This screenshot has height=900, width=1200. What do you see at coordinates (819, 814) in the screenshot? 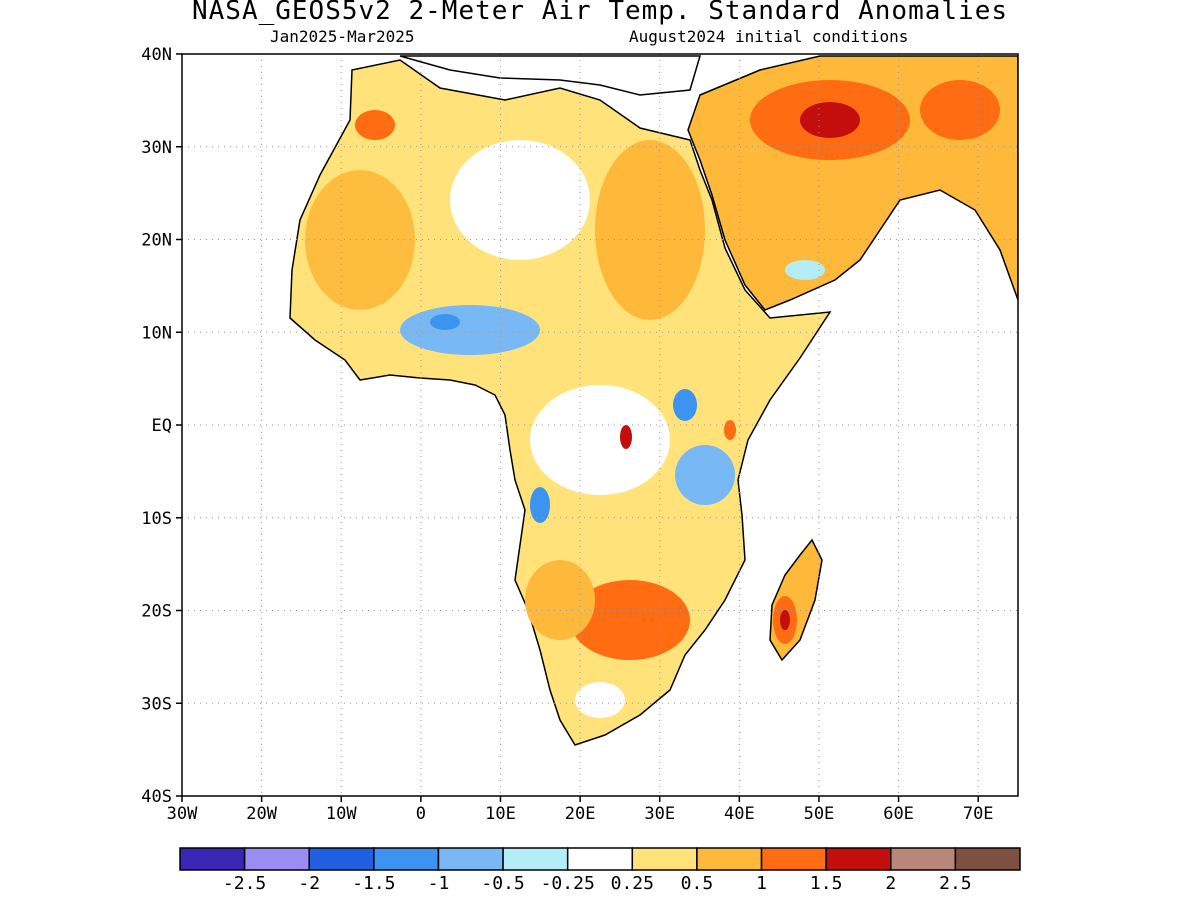
I see `lon-tick-label: 50E` at bounding box center [819, 814].